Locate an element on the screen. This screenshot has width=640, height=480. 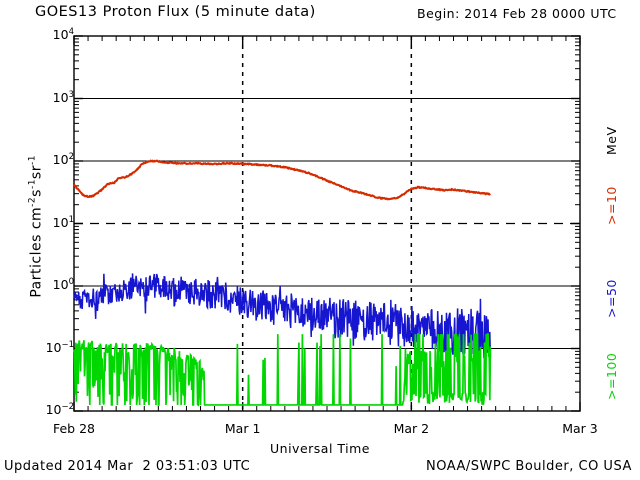
updated-timestamp: Updated 2014 Mar 2 03:51:03 UTC is located at coordinates (127, 466).